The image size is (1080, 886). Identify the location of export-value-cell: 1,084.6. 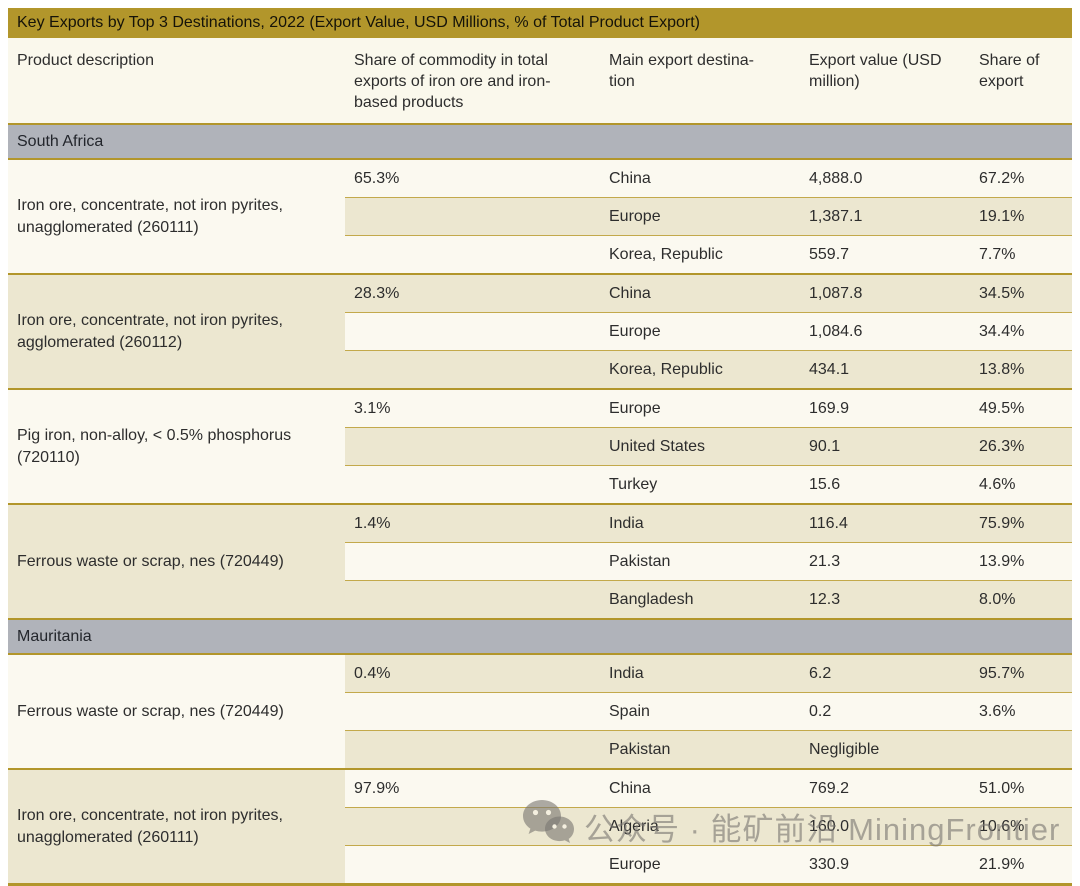
(885, 331).